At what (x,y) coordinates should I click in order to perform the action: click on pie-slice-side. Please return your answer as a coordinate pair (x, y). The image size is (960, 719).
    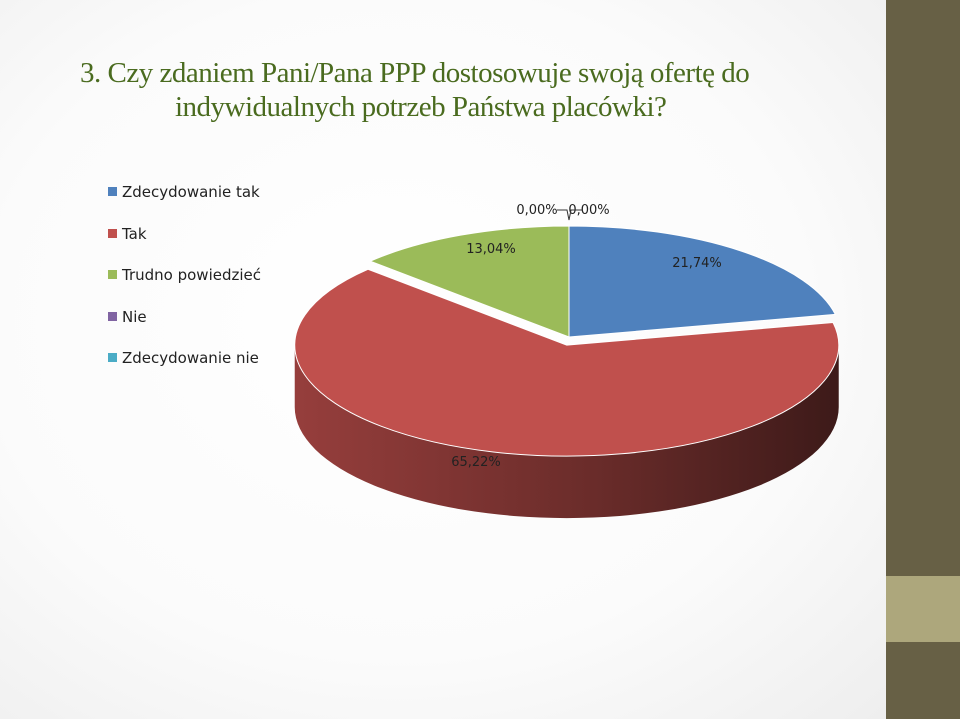
    Looking at the image, I should click on (566, 432).